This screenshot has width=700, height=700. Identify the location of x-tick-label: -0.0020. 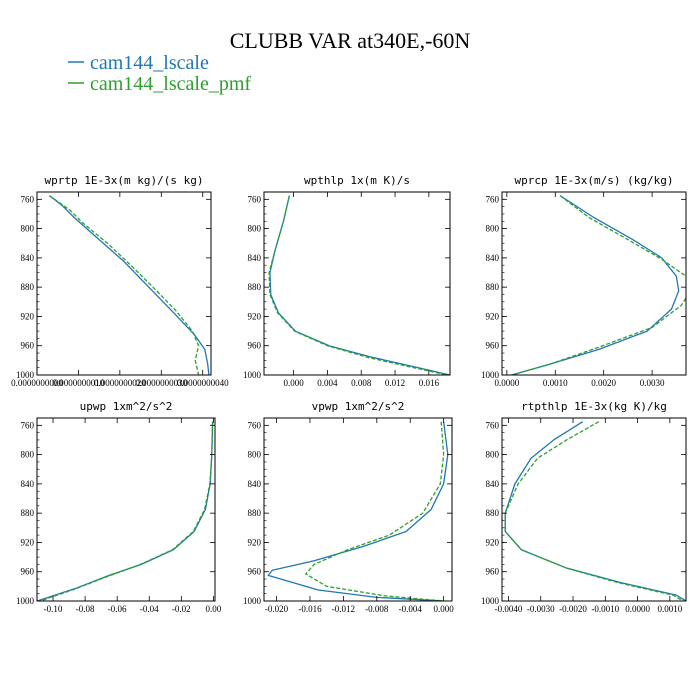
(573, 609).